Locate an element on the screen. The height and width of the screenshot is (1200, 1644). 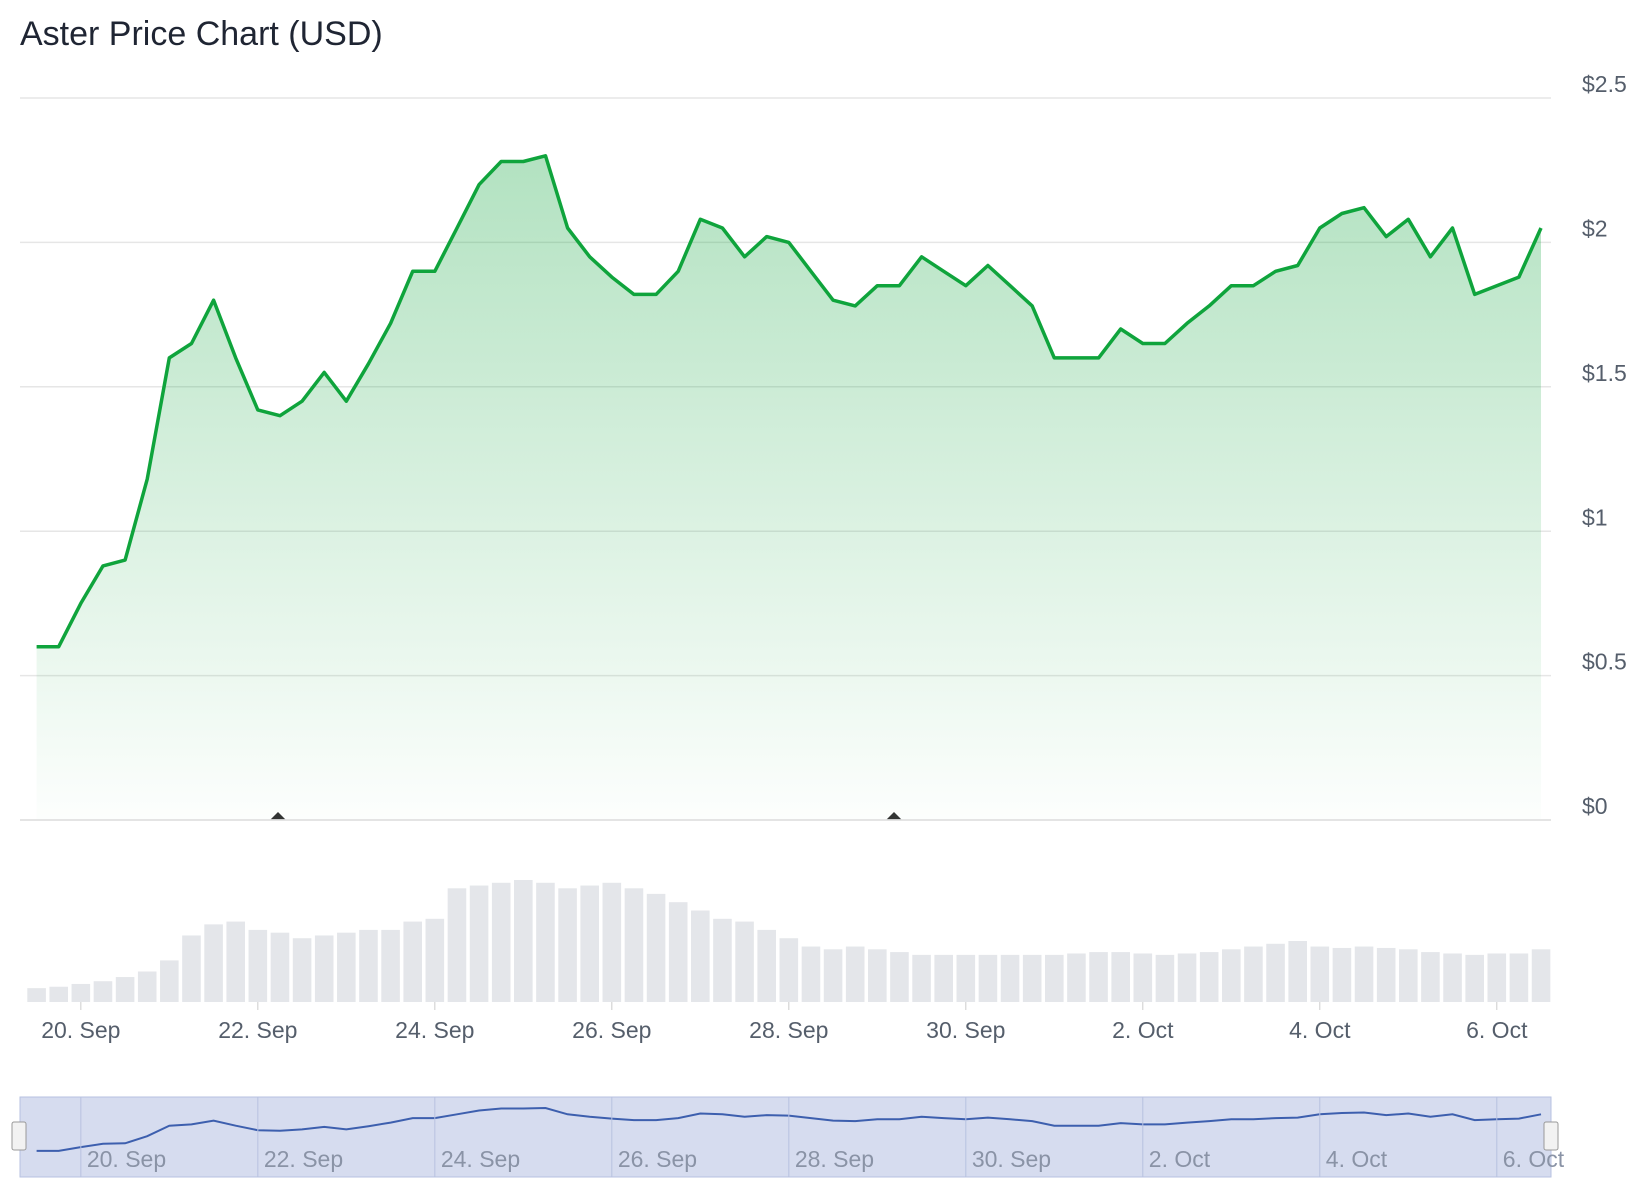
chart-title: Aster Price Chart (USD) is located at coordinates (201, 34).